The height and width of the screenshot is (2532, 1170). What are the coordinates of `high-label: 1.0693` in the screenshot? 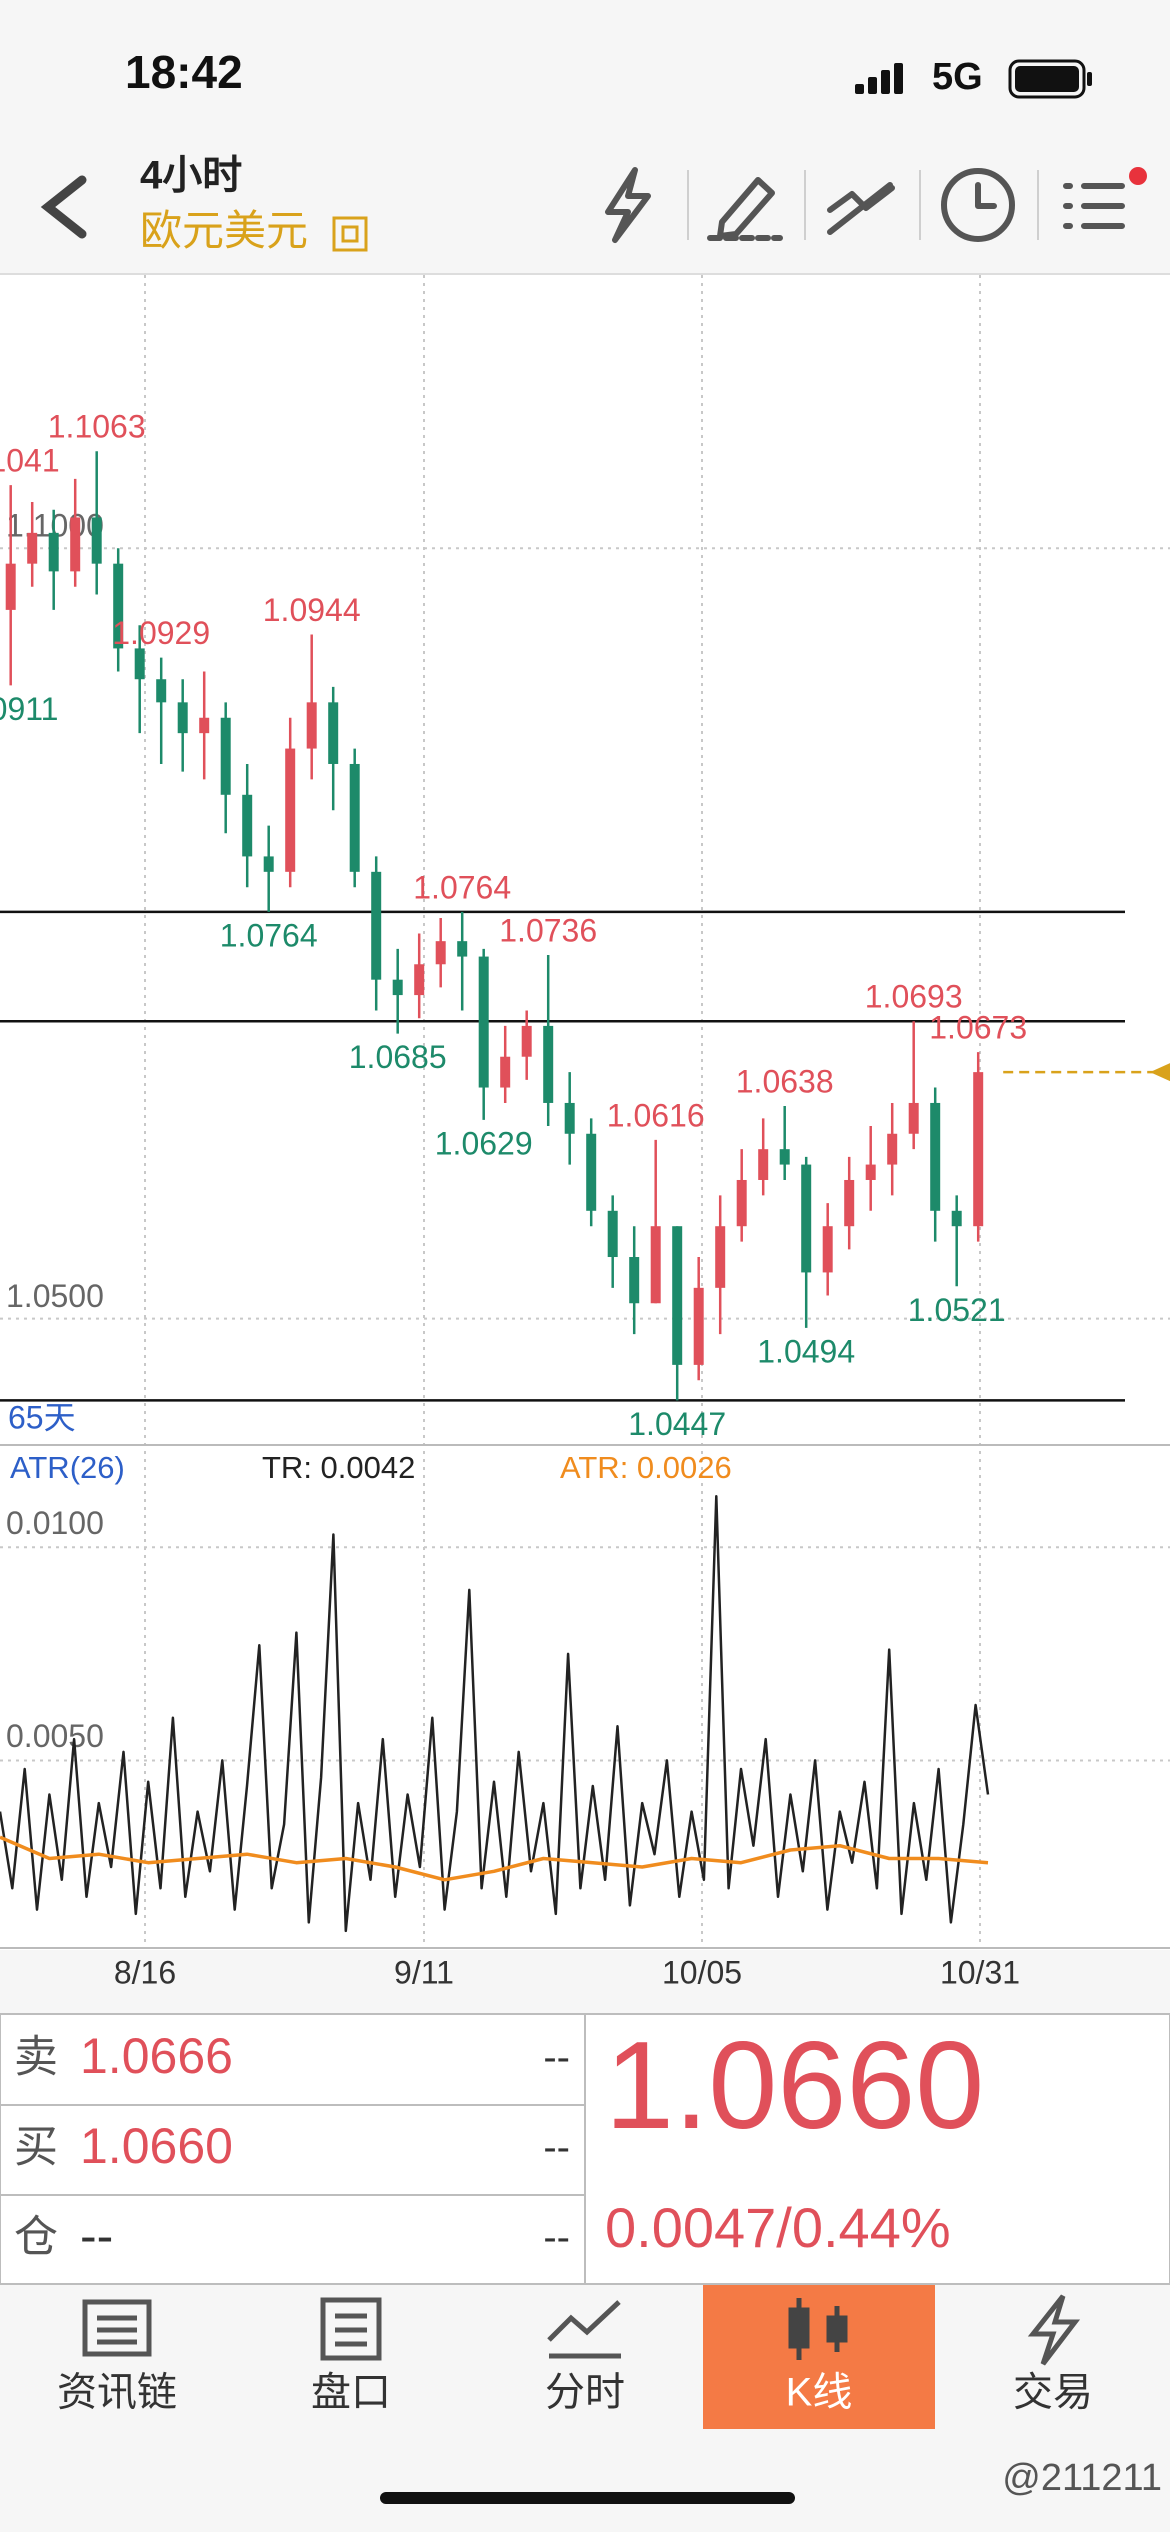 It's located at (914, 997).